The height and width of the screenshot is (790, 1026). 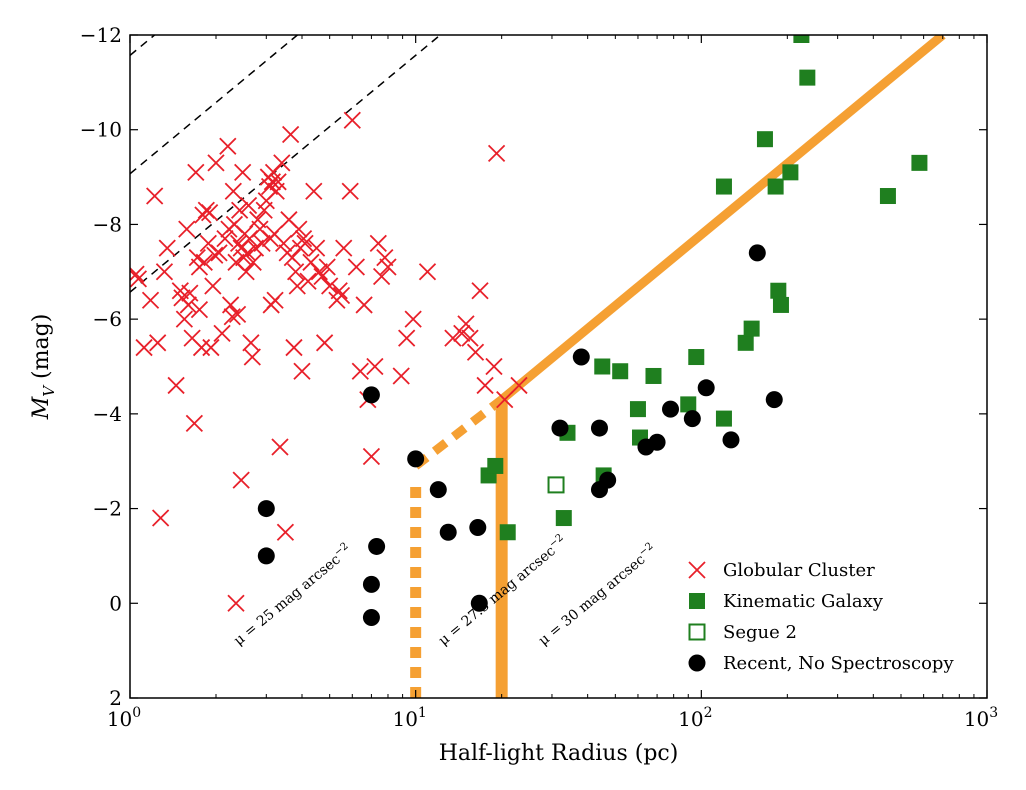 I want to click on point-0-80-b, so click(x=290, y=134).